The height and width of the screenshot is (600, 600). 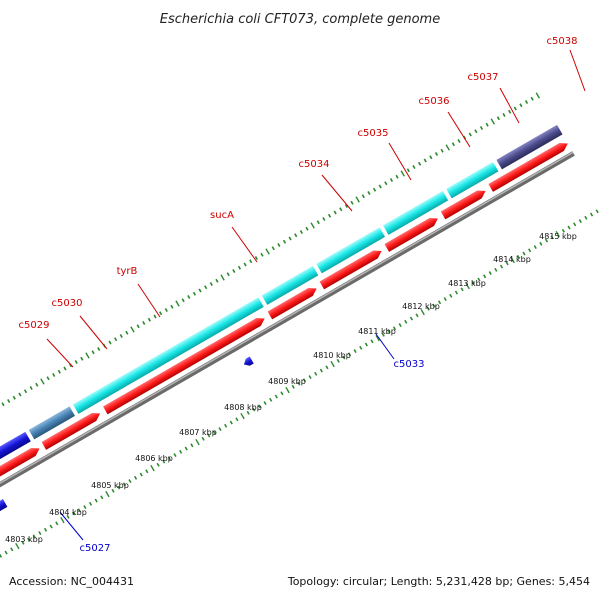 I want to click on gene-label-c5034: c5034, so click(x=314, y=164).